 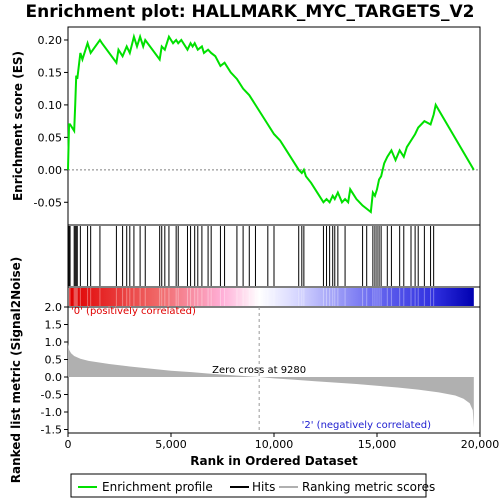 I want to click on metric-y-ticks: 2.0 1.5 1.0 0.5 0.0 -0.5 -1.0 -1.5, so click(x=54, y=369).